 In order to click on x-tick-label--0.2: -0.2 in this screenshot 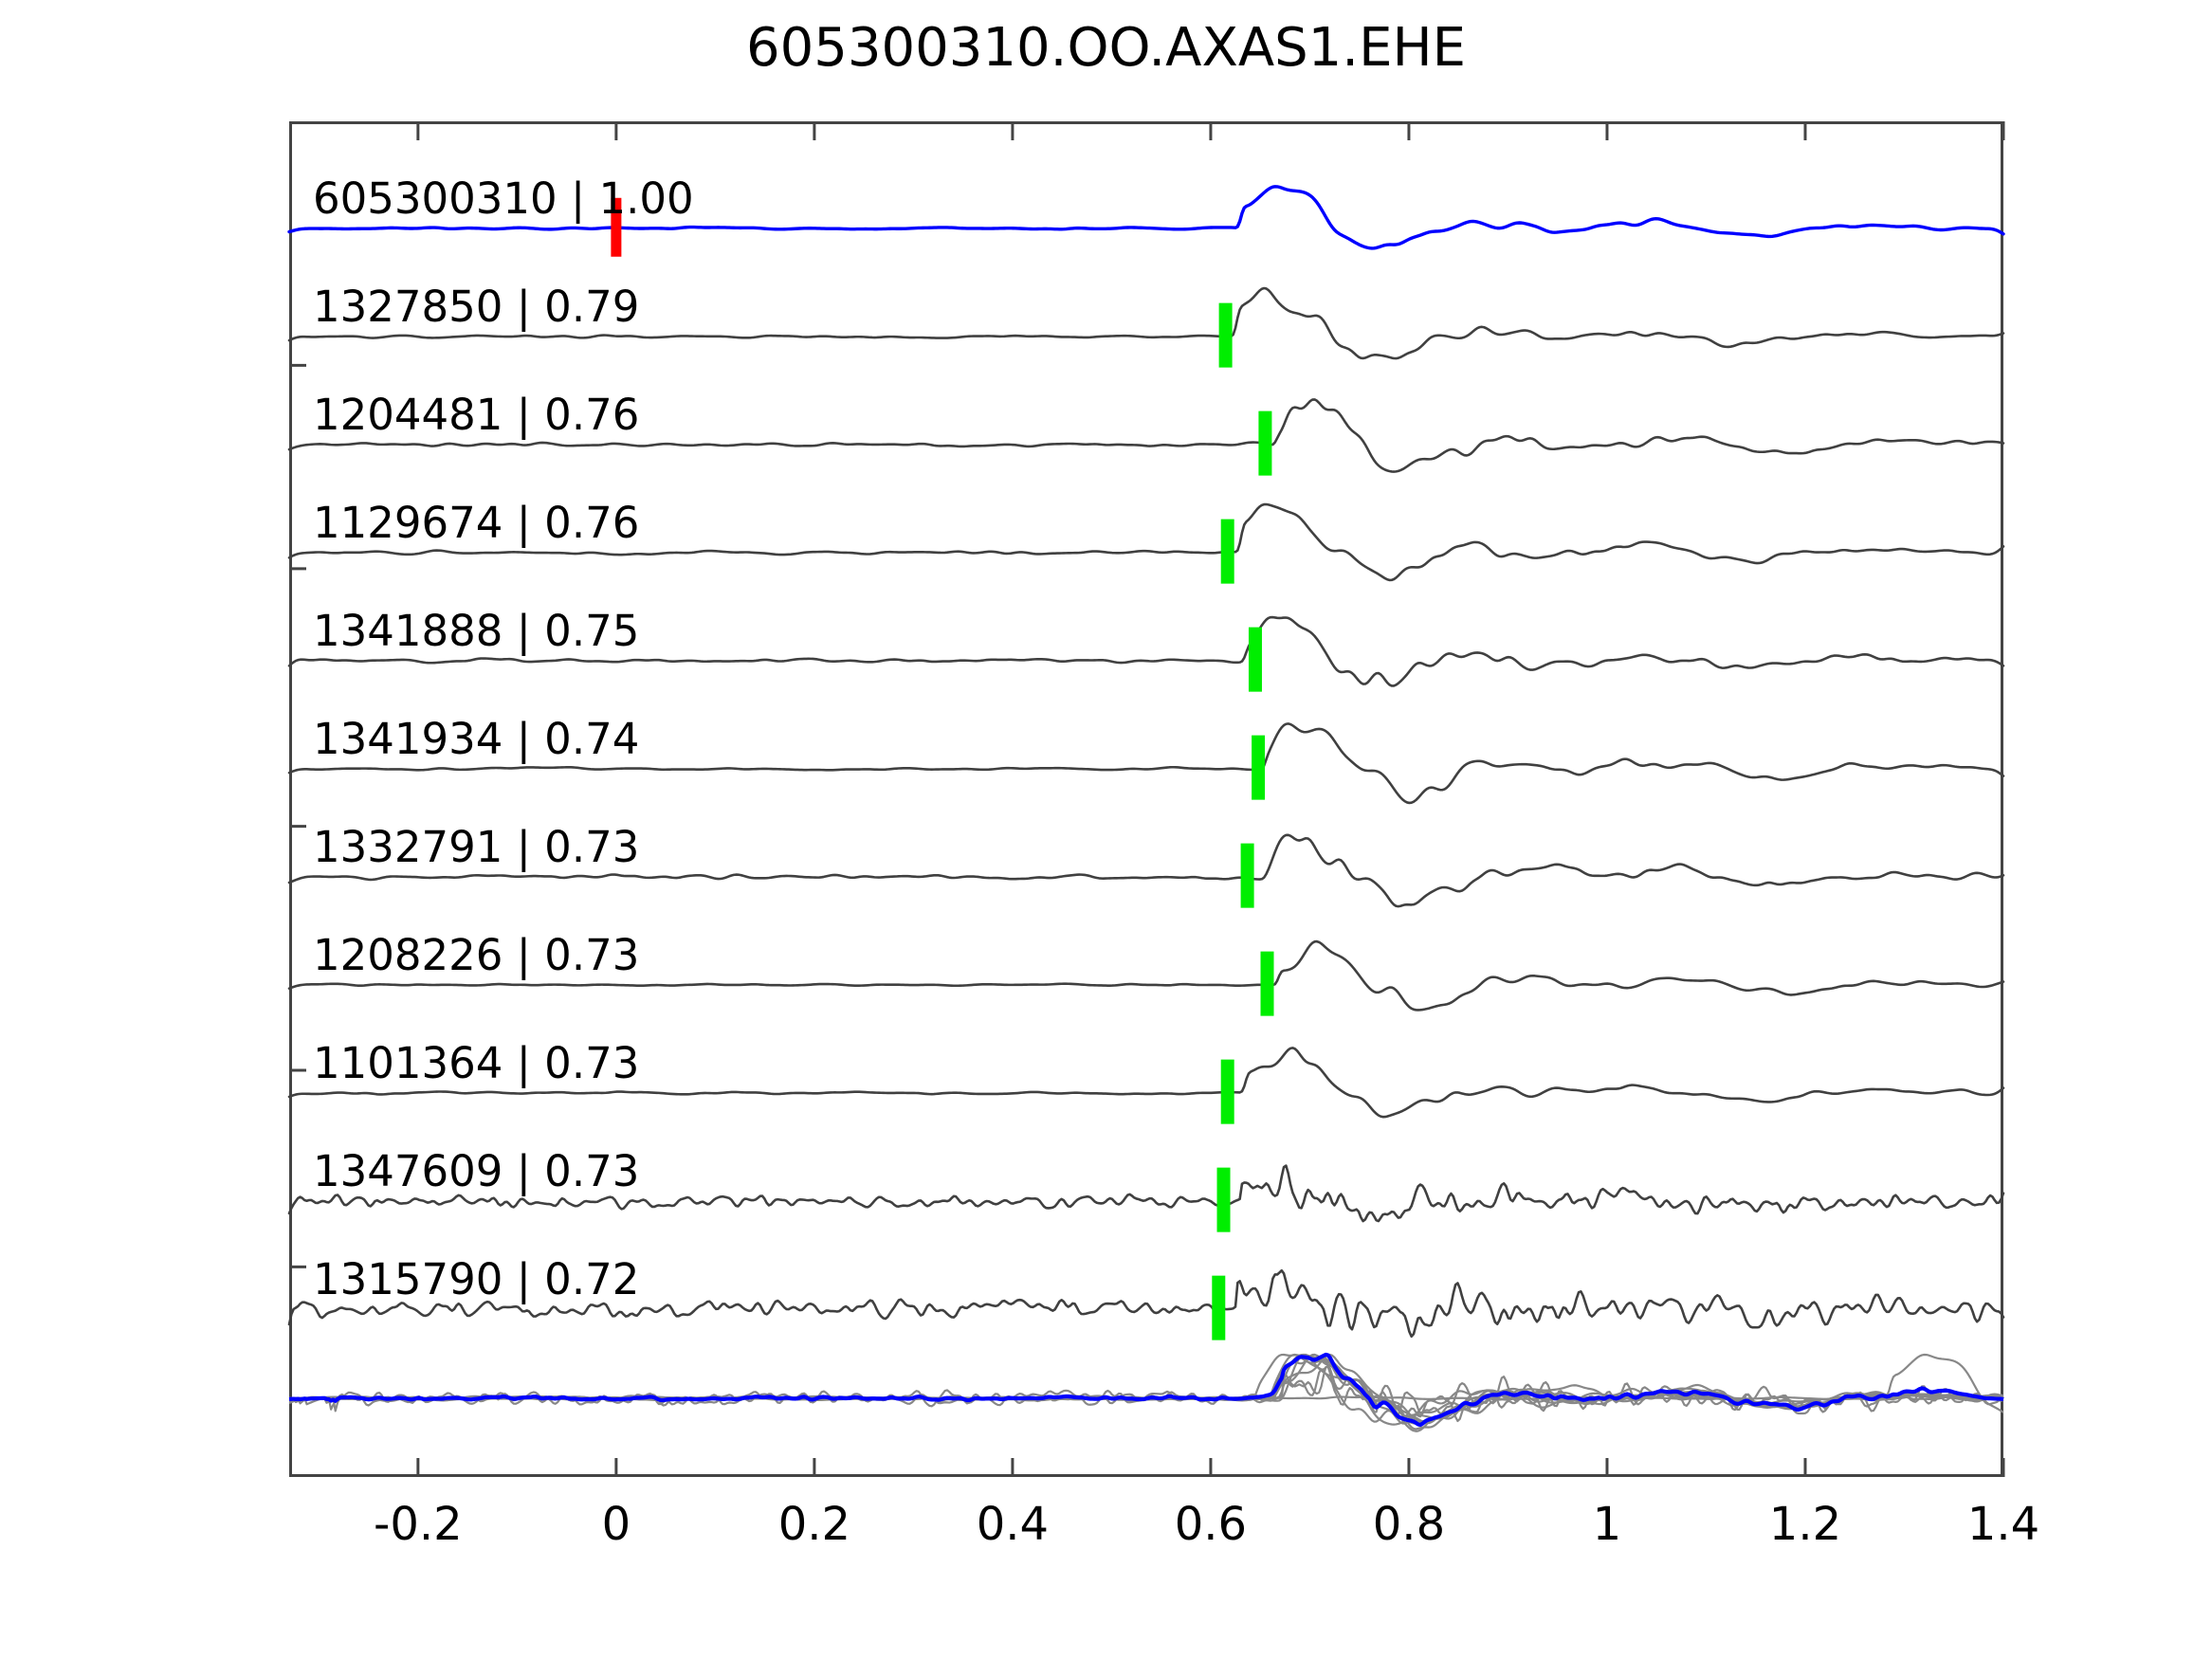, I will do `click(418, 1524)`.